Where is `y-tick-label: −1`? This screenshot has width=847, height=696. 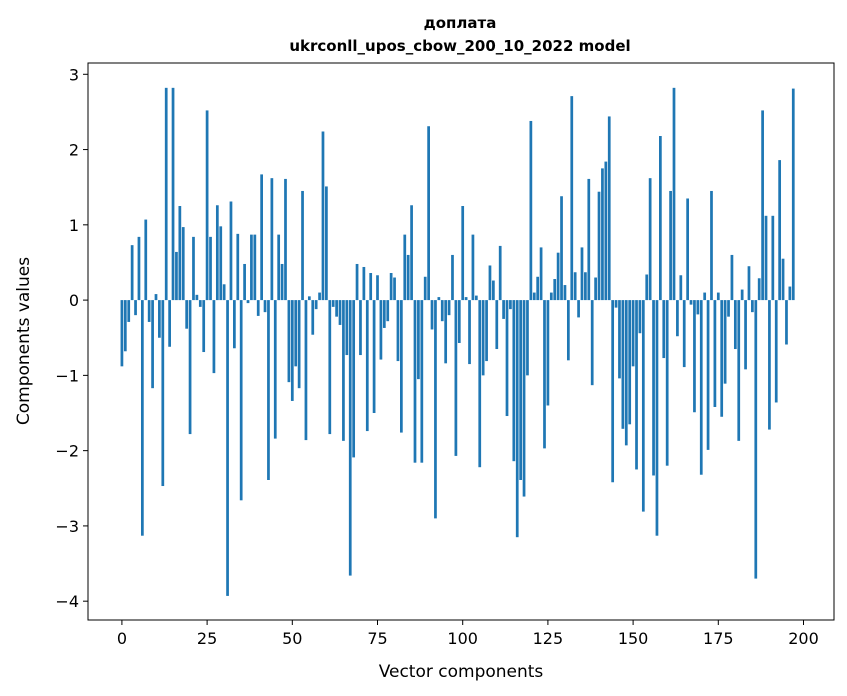
y-tick-label: −1 is located at coordinates (67, 375).